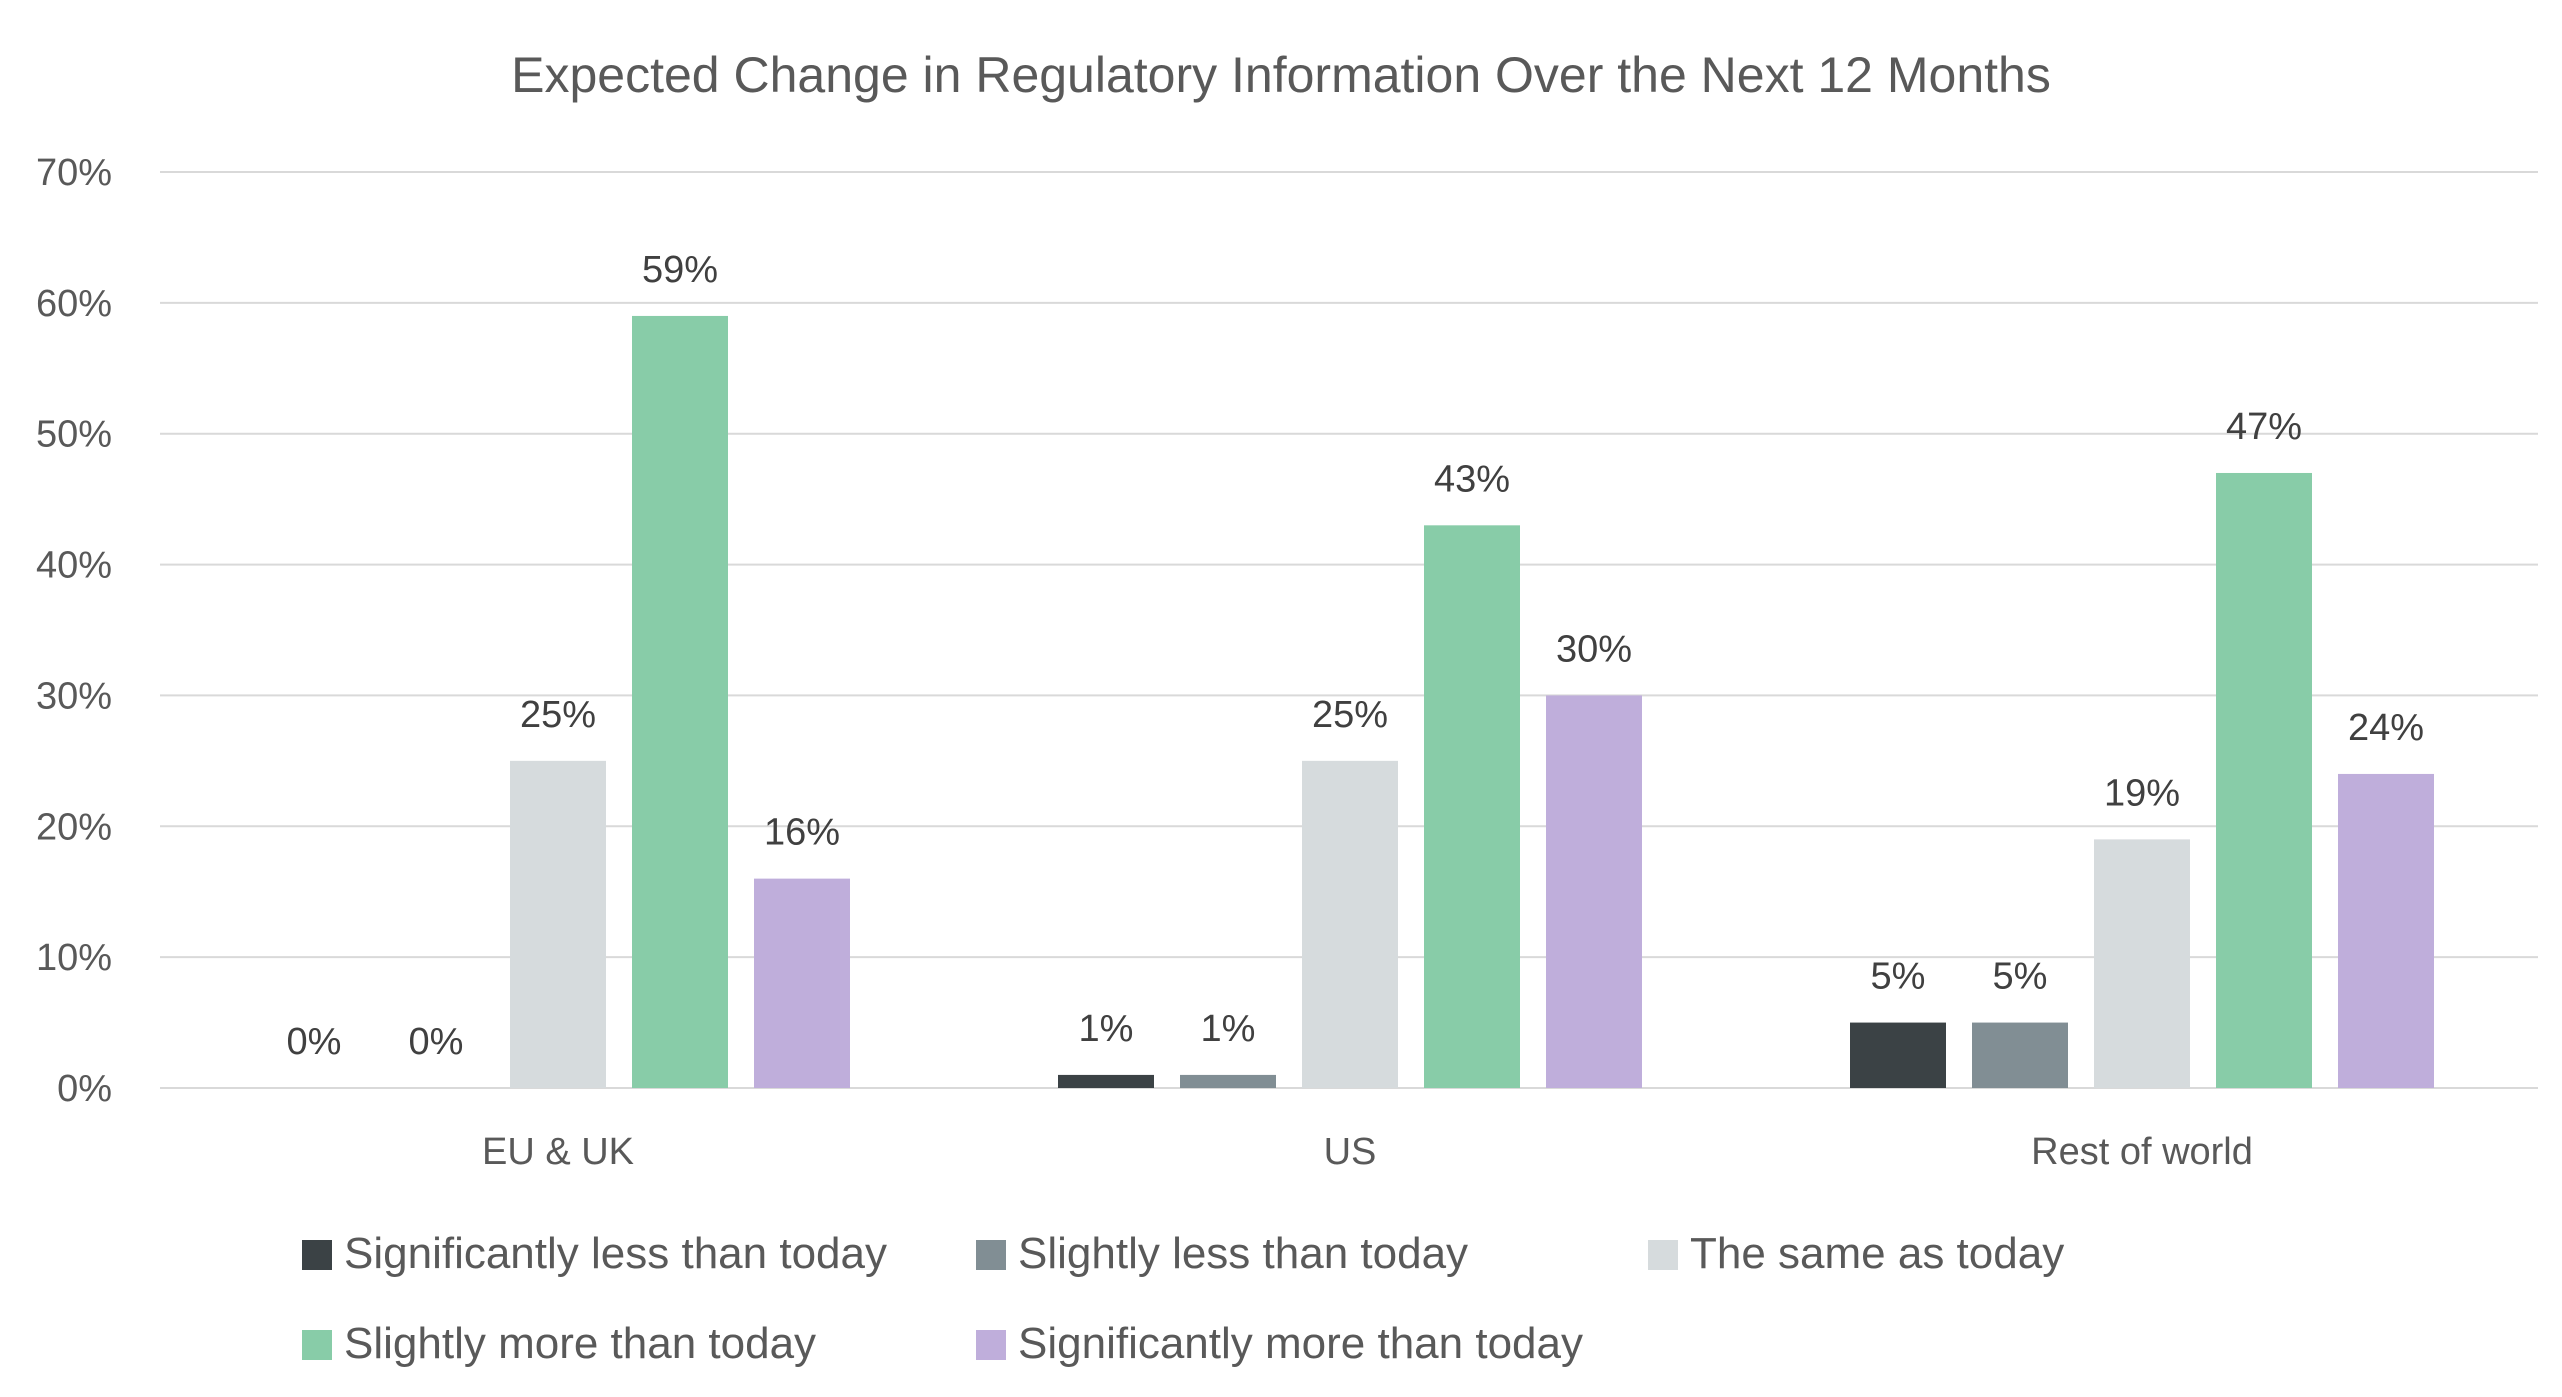 The height and width of the screenshot is (1397, 2562). Describe the element at coordinates (84, 1089) in the screenshot. I see `y-tick-label: 0%` at that location.